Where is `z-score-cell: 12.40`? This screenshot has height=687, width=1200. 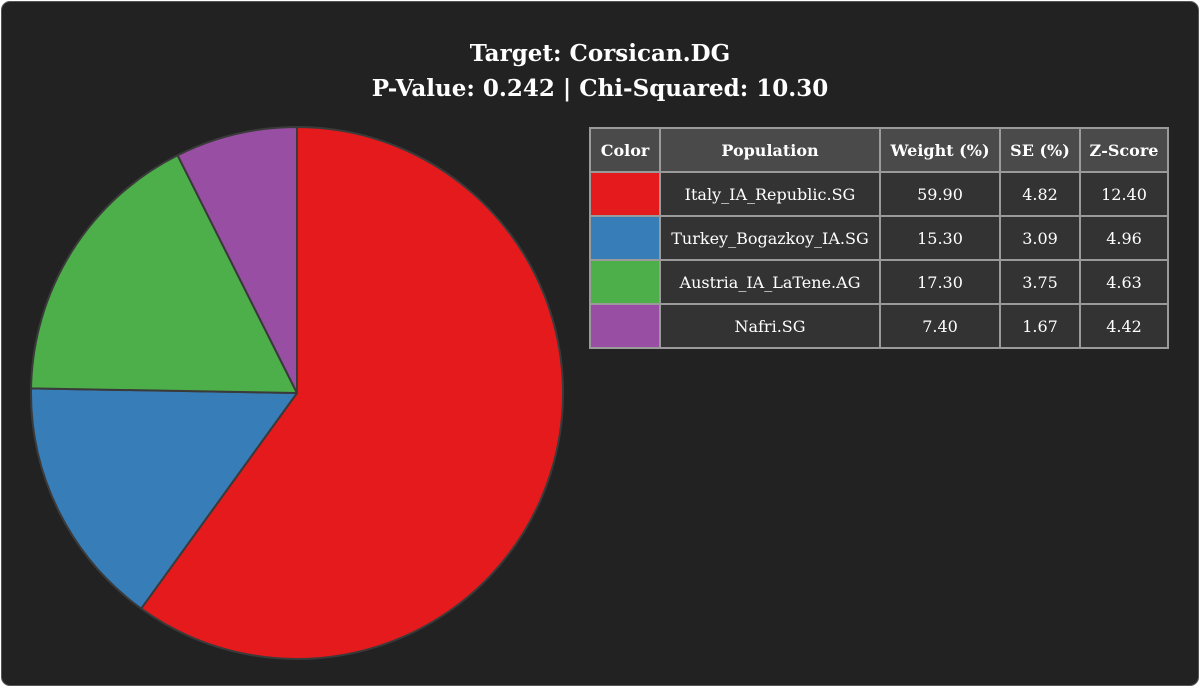 z-score-cell: 12.40 is located at coordinates (1124, 194).